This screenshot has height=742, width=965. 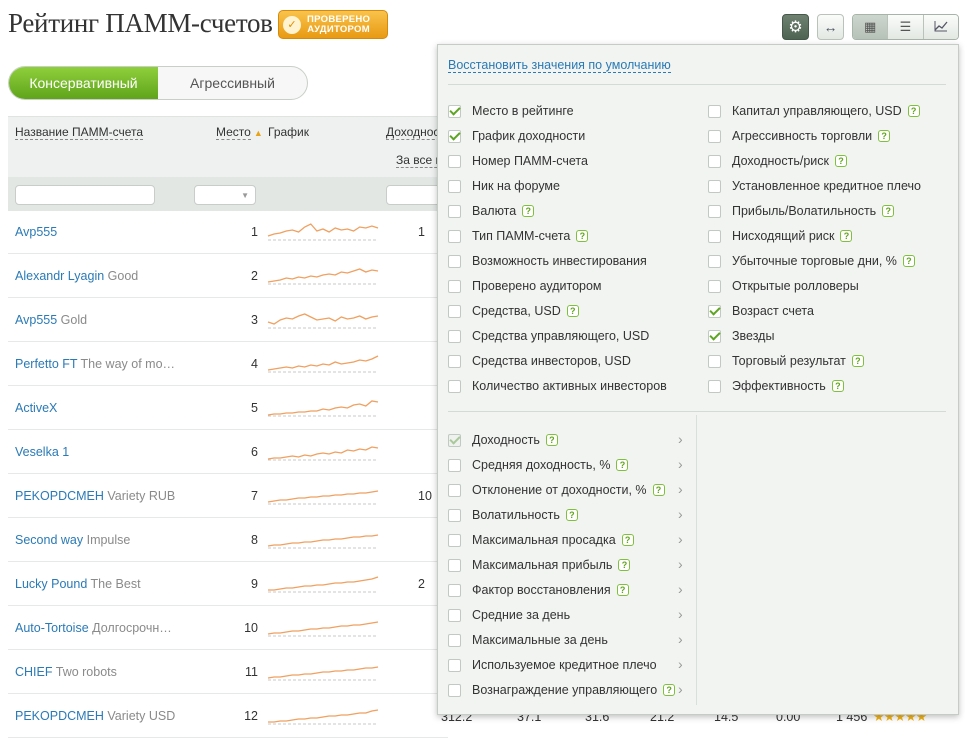 I want to click on column-option: Место в рейтинге, so click(x=511, y=111).